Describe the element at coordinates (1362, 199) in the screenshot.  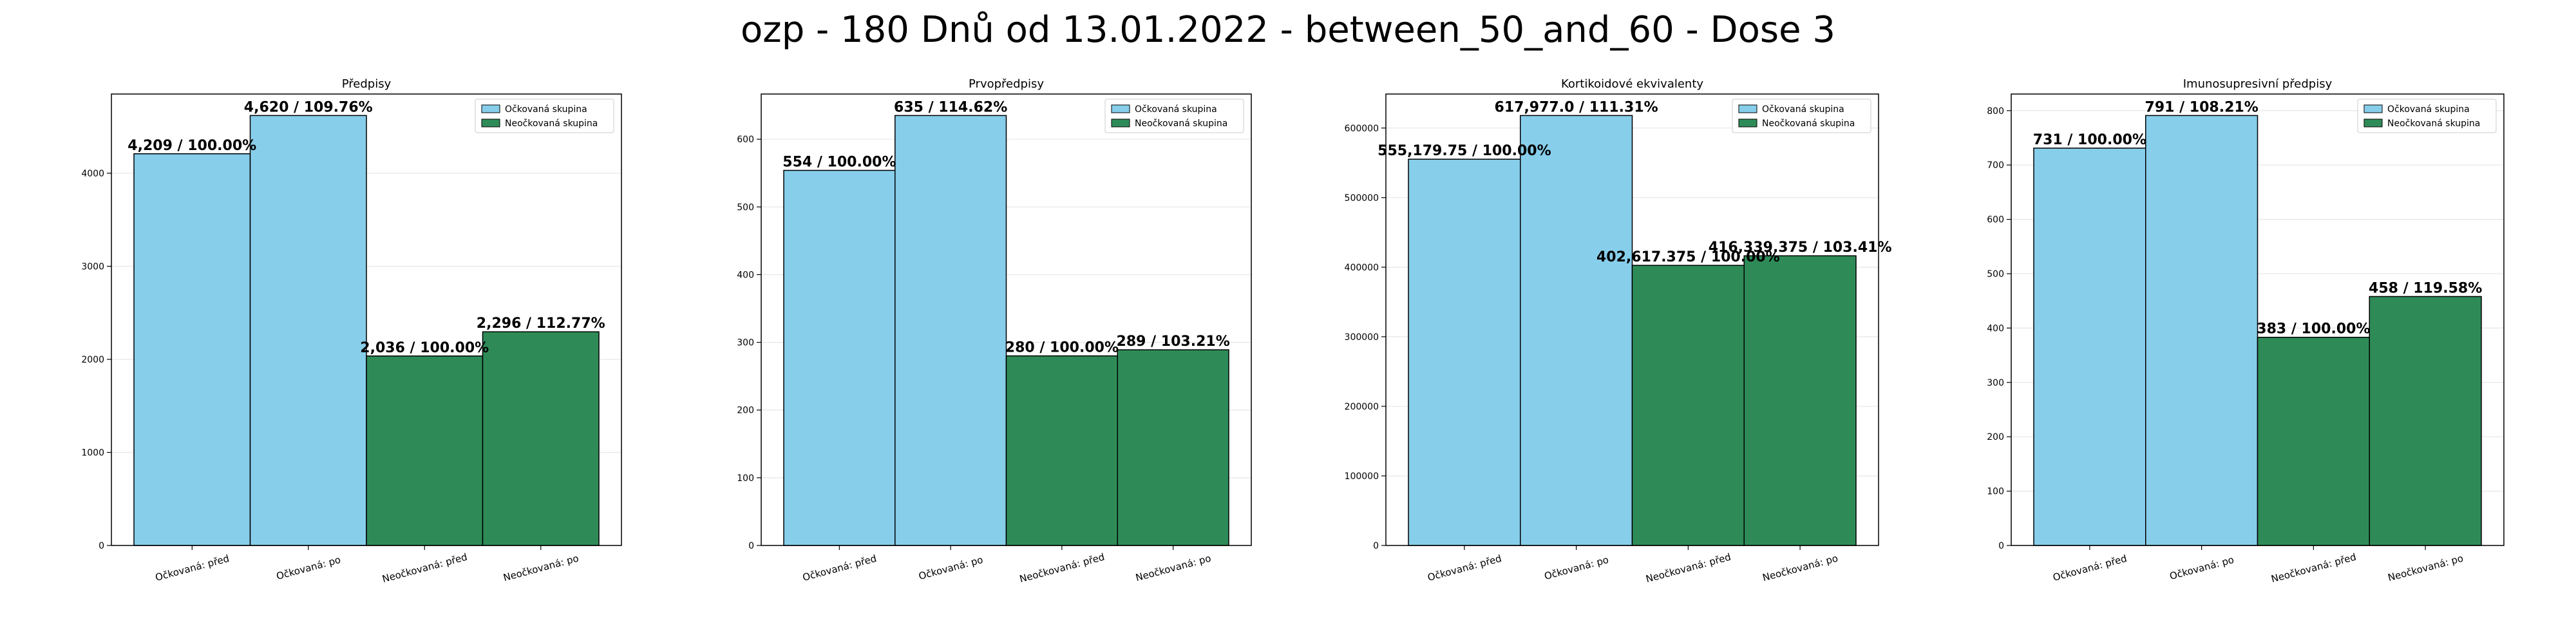
I see `chart-3-ytick-label: 500000` at that location.